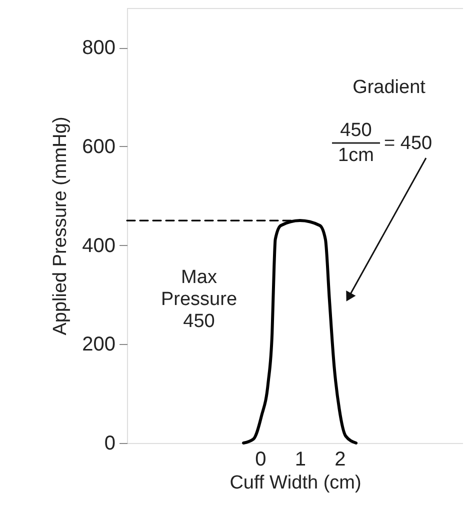 This screenshot has width=466, height=517. I want to click on annotation: 1cm, so click(356, 155).